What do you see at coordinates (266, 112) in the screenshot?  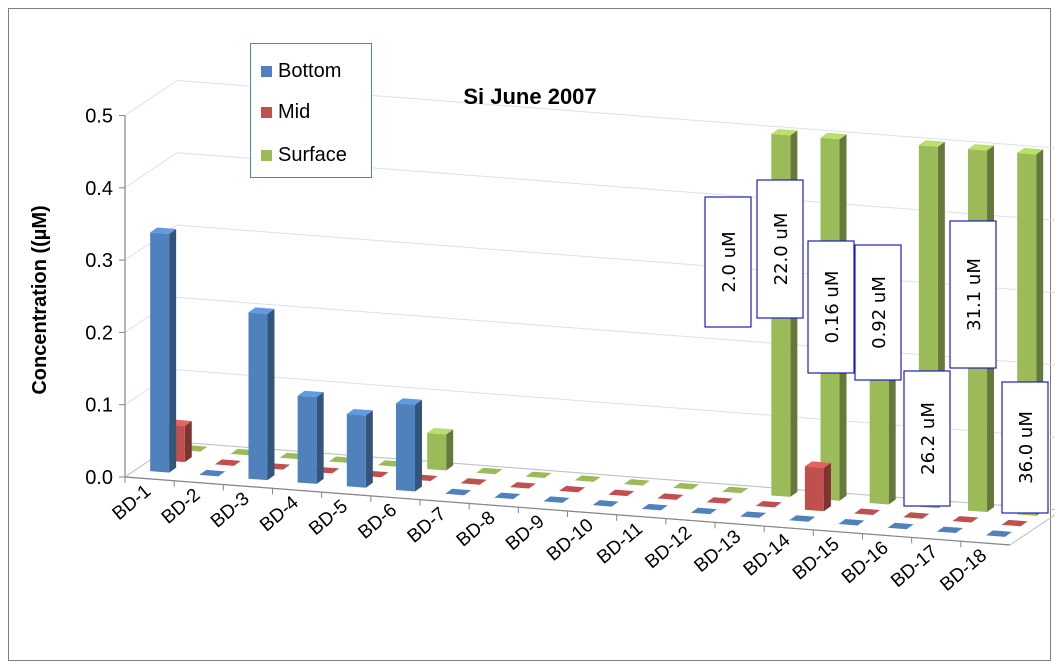 I see `legend-swatch-mid` at bounding box center [266, 112].